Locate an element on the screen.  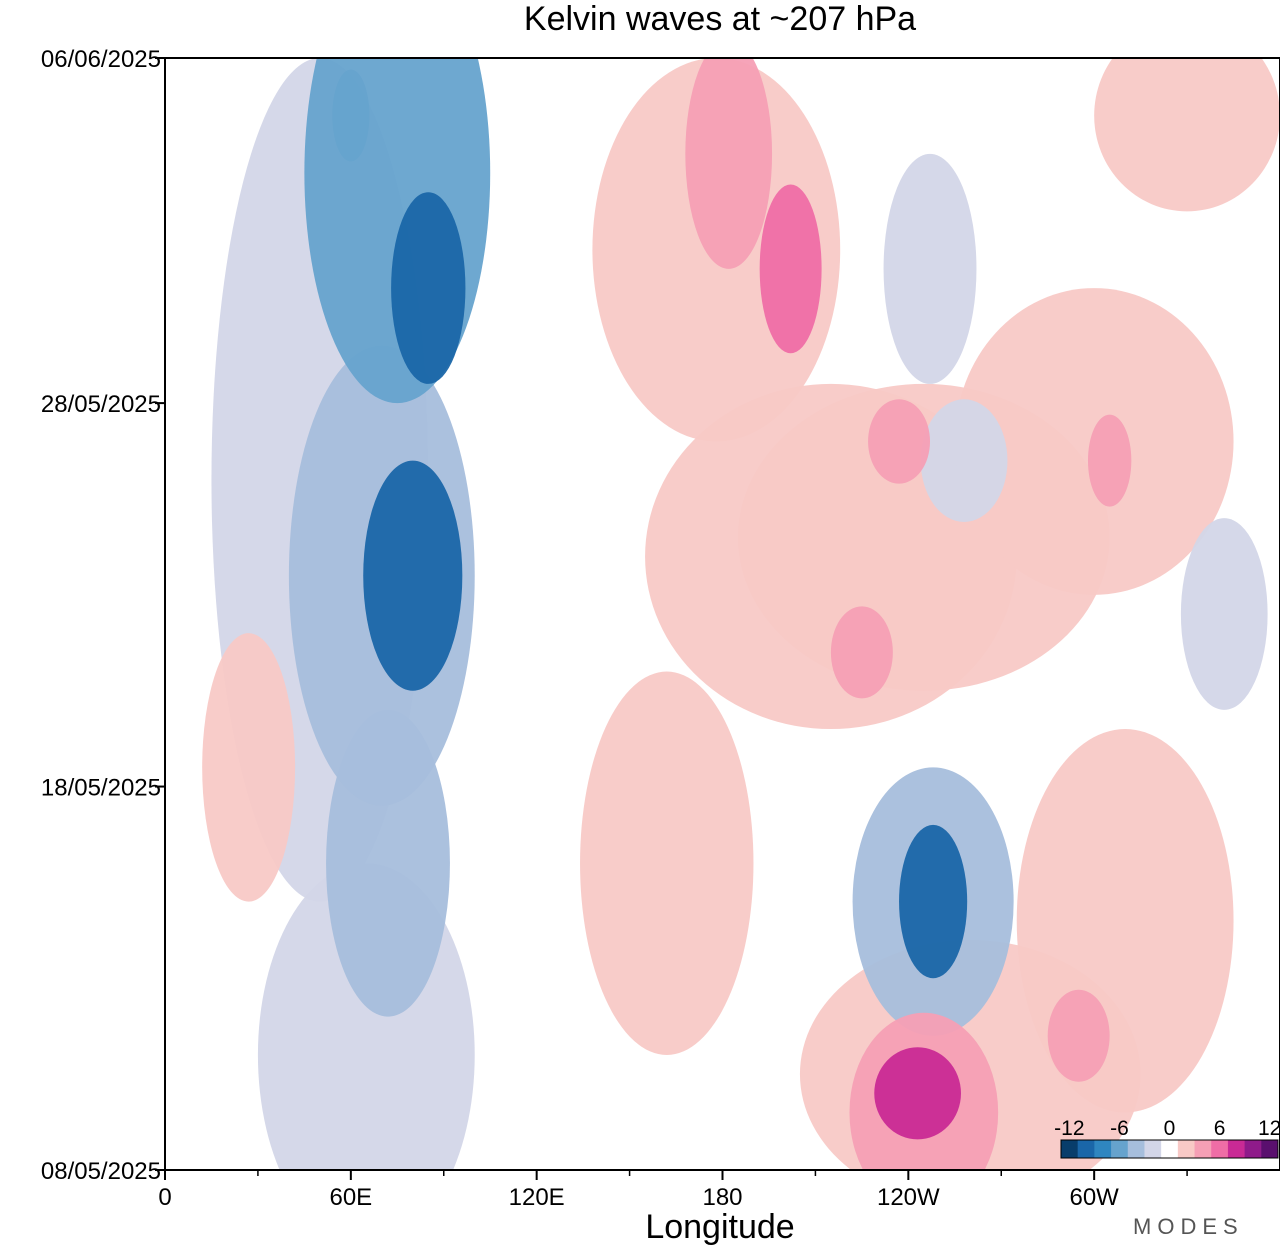
colorbar-frame is located at coordinates (1169, 1149).